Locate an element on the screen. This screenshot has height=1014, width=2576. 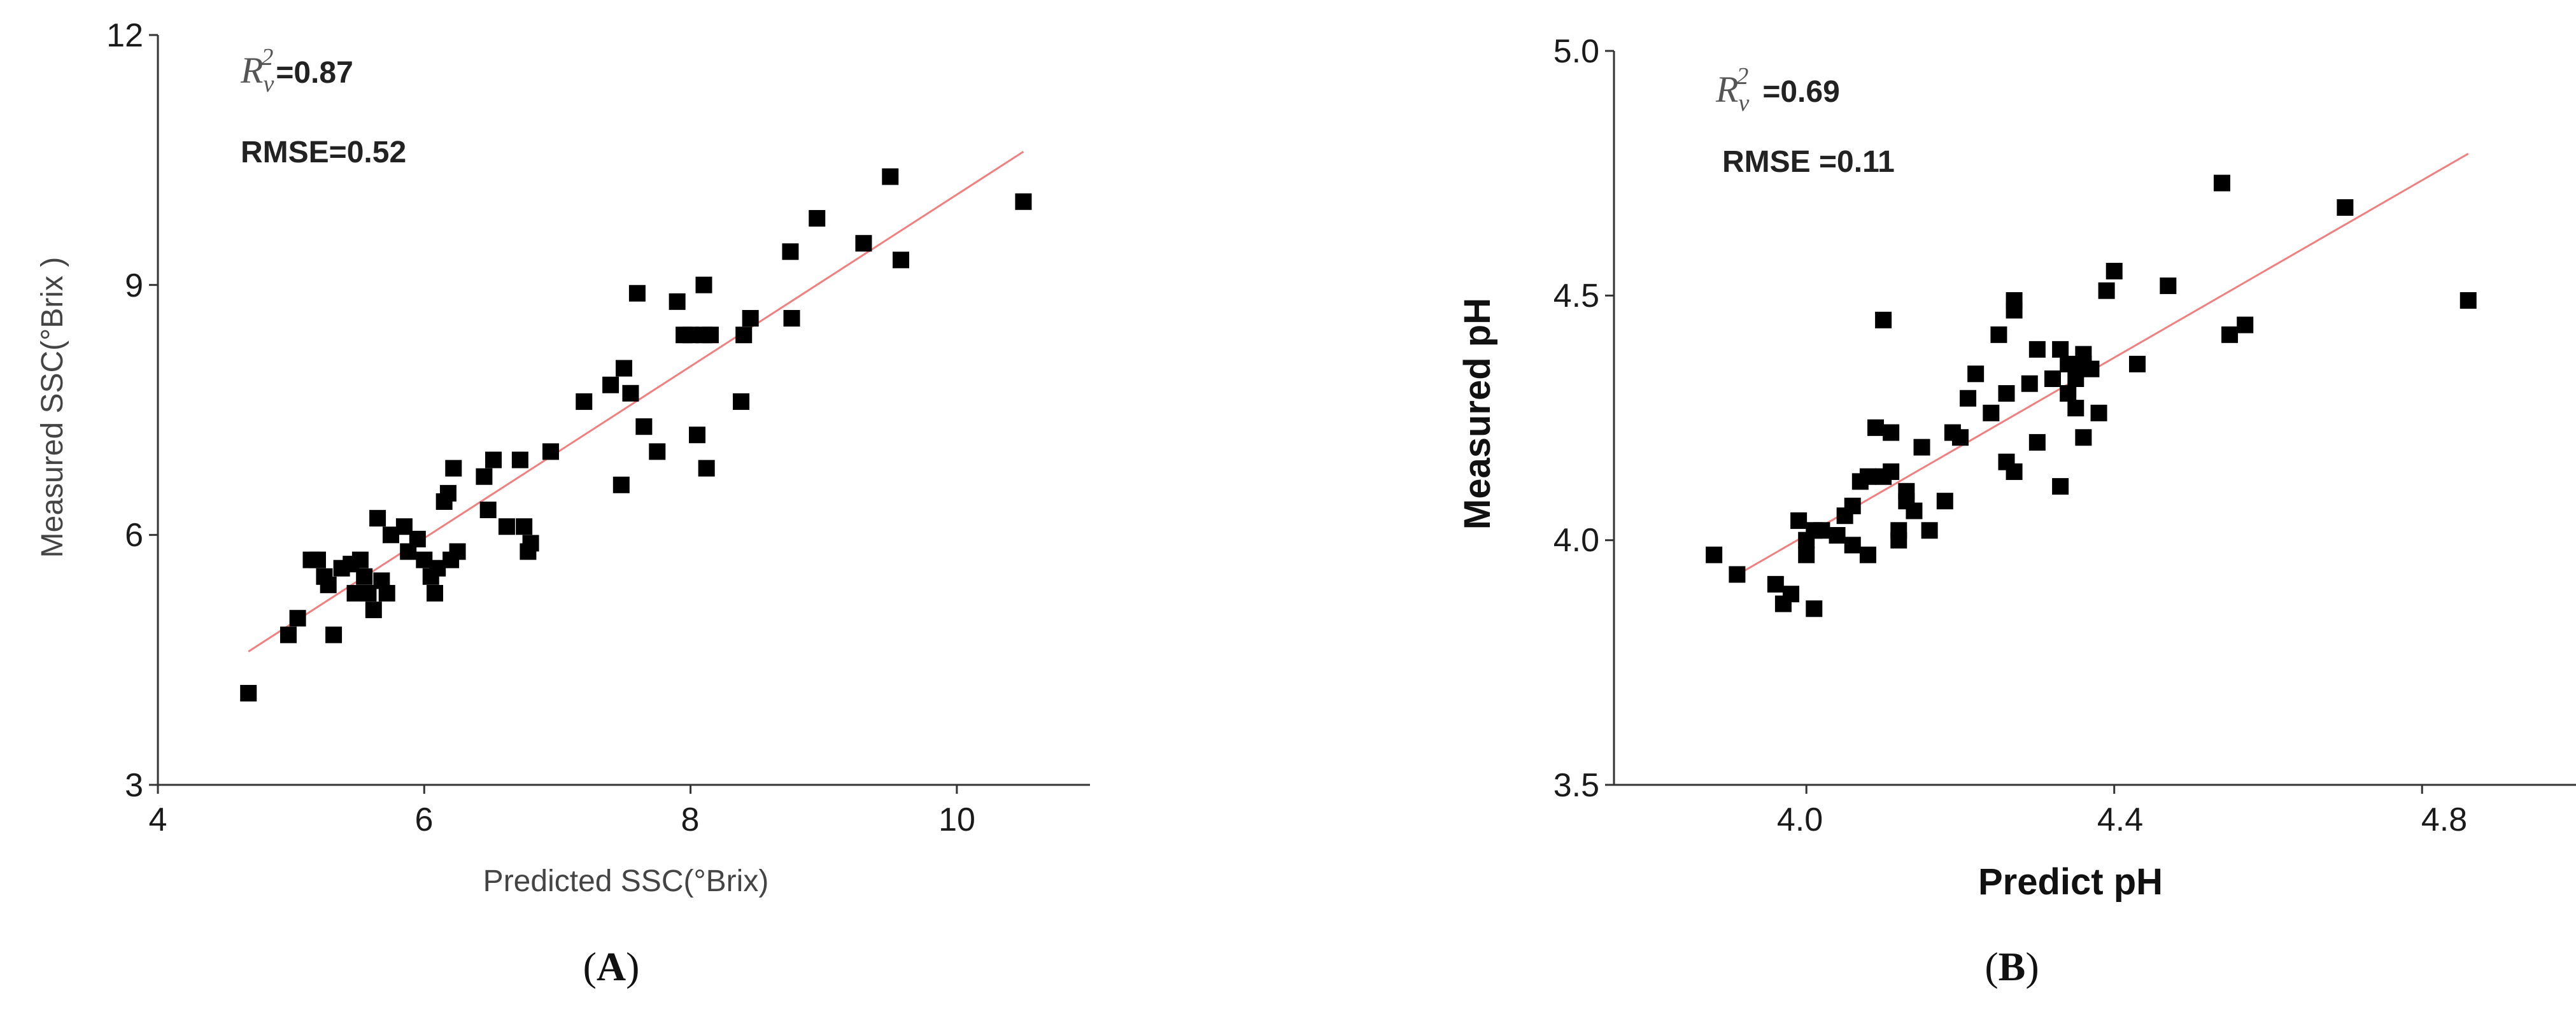
chart-a-rmse-annotation: RMSE=0.52 is located at coordinates (323, 152).